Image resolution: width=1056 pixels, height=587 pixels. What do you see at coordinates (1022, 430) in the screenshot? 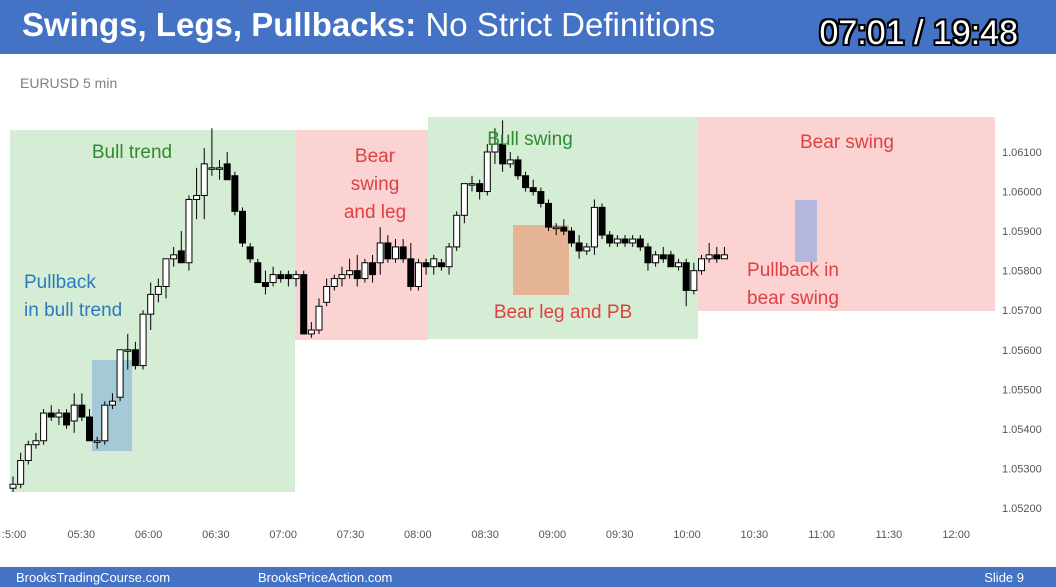
I see `y-tick-label: 1.05400` at bounding box center [1022, 430].